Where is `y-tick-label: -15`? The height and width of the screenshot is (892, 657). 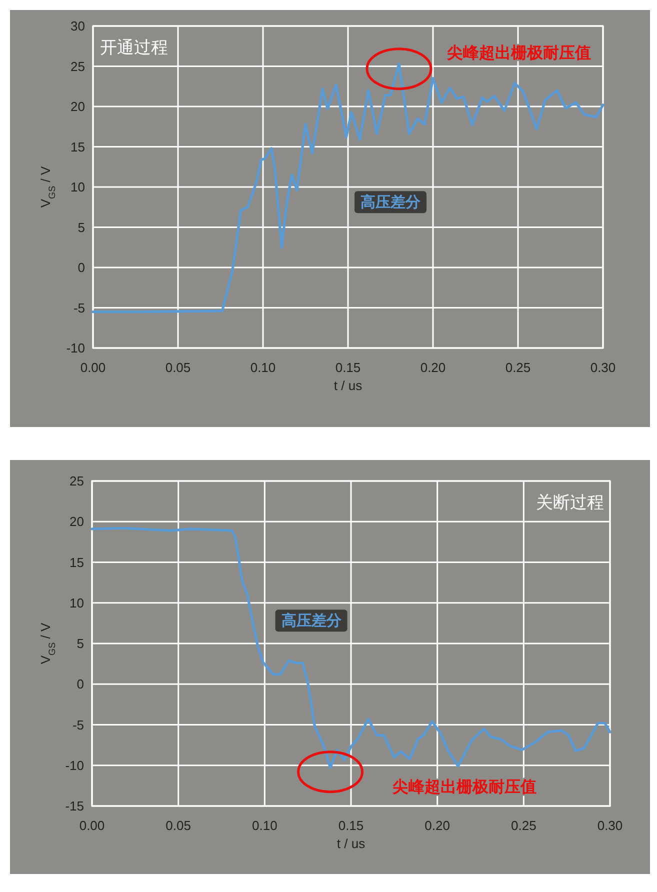 y-tick-label: -15 is located at coordinates (74, 806).